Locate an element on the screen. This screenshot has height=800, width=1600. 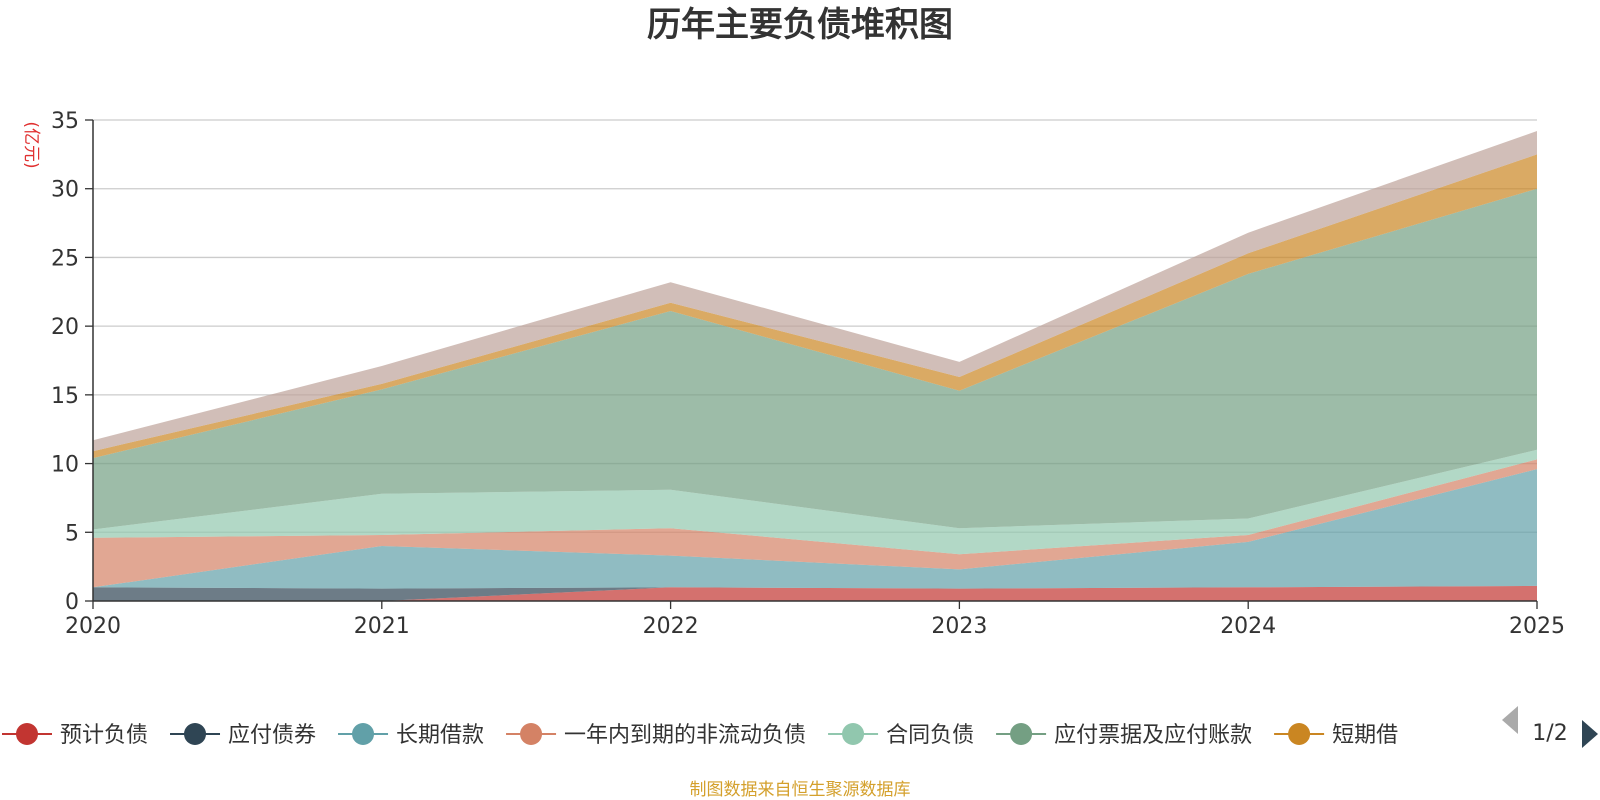
area-长期借款 is located at coordinates (815, 529).